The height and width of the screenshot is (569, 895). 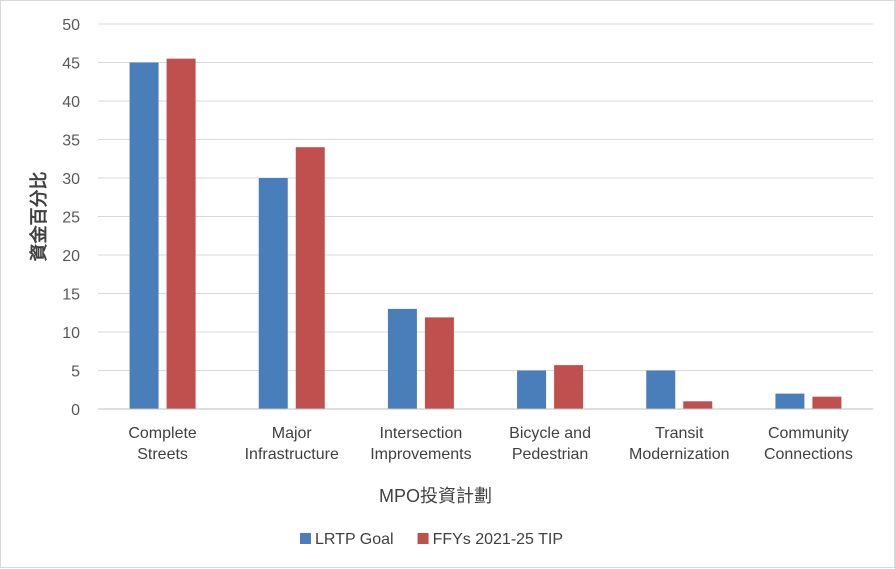 I want to click on y-tick-labels: 0 5 10 15 20 25 30 35 40 45 50, so click(x=71, y=218).